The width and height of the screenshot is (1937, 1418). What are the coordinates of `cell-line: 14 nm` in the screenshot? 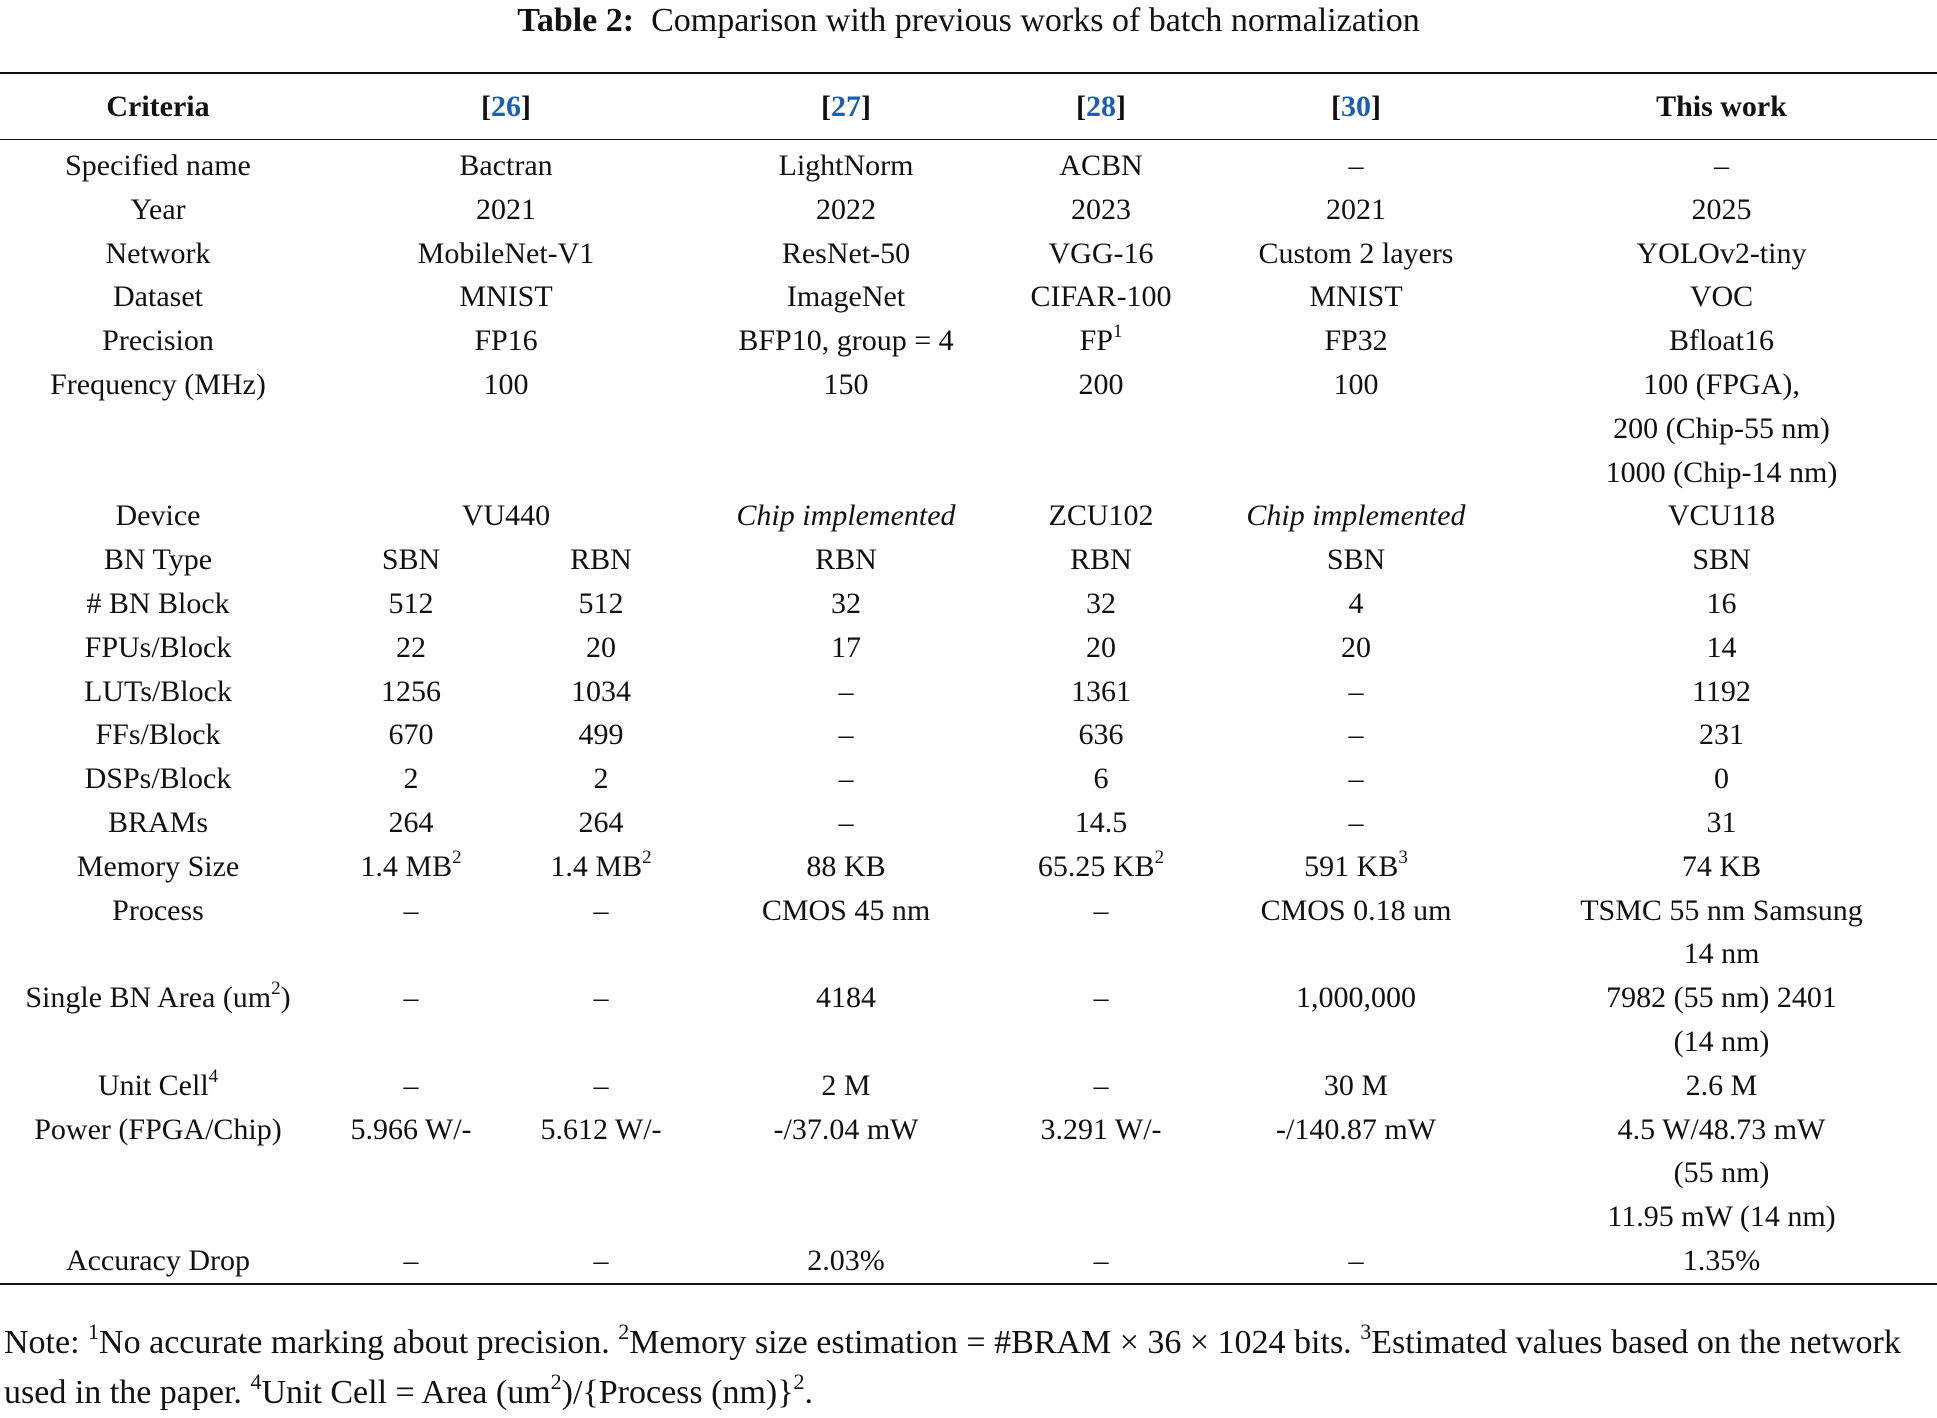 It's located at (1721, 954).